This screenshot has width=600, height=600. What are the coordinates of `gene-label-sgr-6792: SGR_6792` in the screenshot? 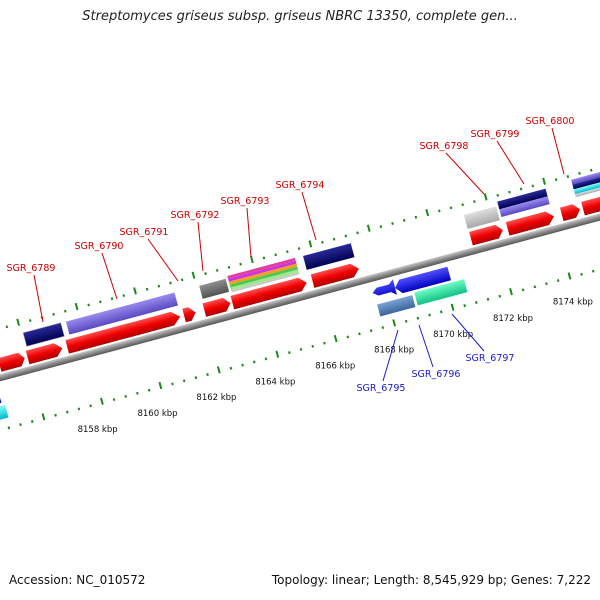 It's located at (195, 215).